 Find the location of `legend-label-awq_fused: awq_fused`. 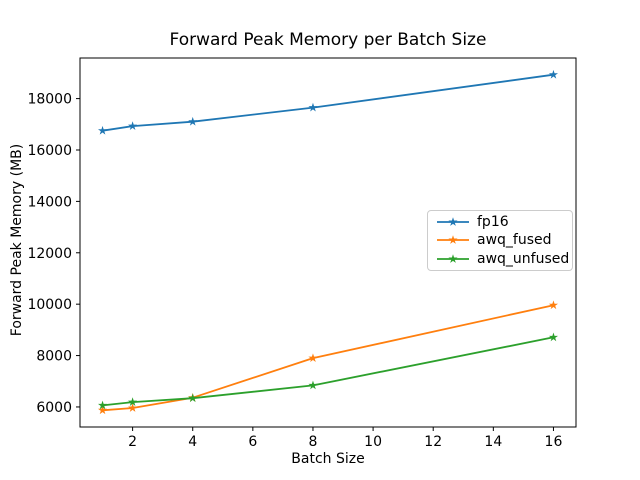

legend-label-awq_fused: awq_fused is located at coordinates (514, 240).